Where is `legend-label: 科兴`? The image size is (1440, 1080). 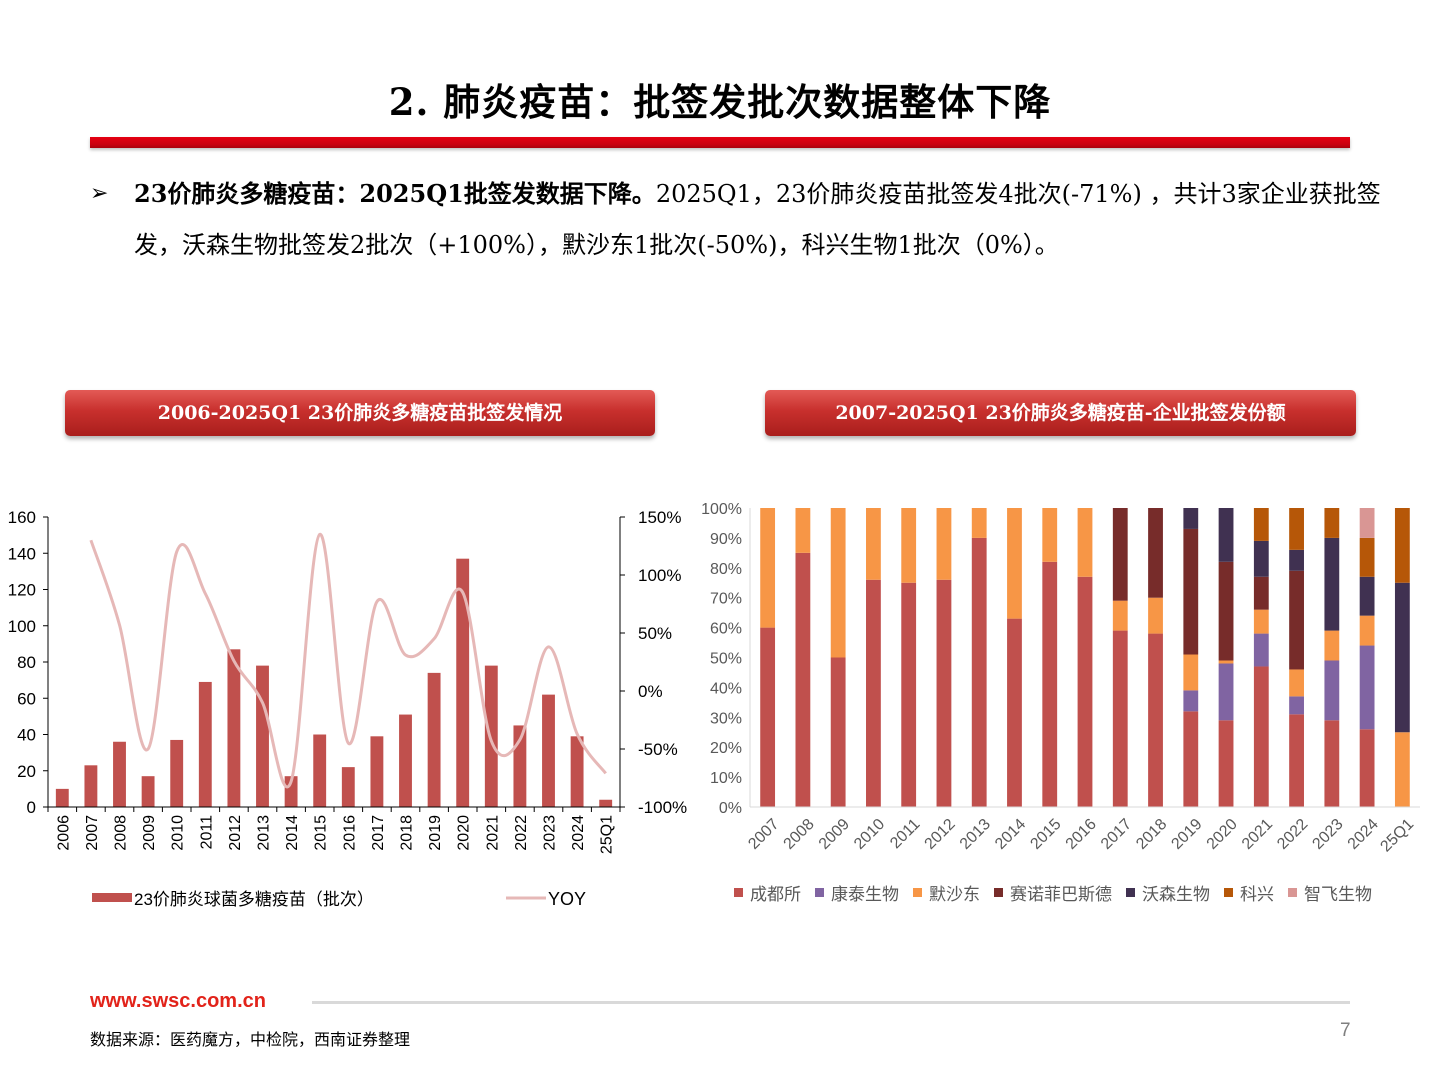 legend-label: 科兴 is located at coordinates (1257, 894).